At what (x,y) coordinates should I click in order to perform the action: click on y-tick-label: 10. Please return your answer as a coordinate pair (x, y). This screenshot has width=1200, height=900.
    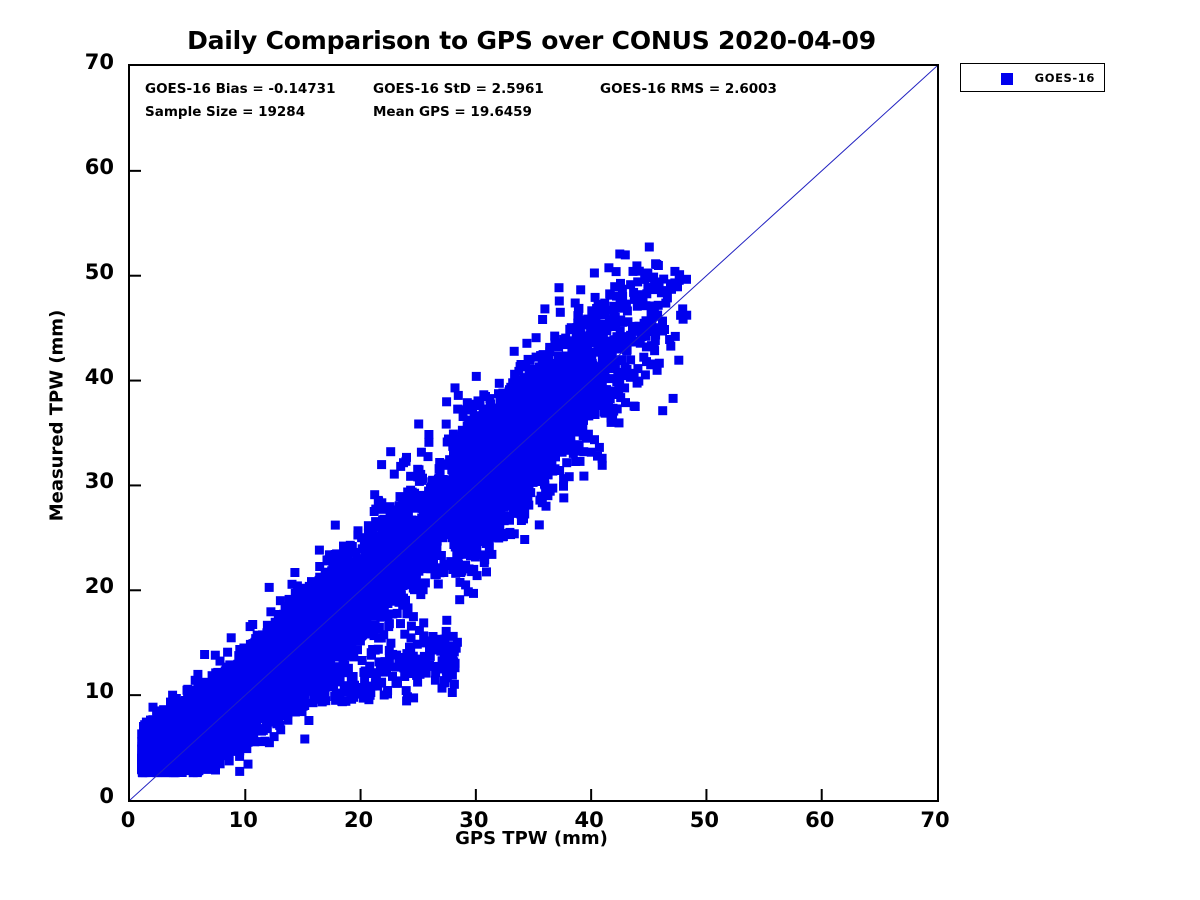
    Looking at the image, I should click on (99, 691).